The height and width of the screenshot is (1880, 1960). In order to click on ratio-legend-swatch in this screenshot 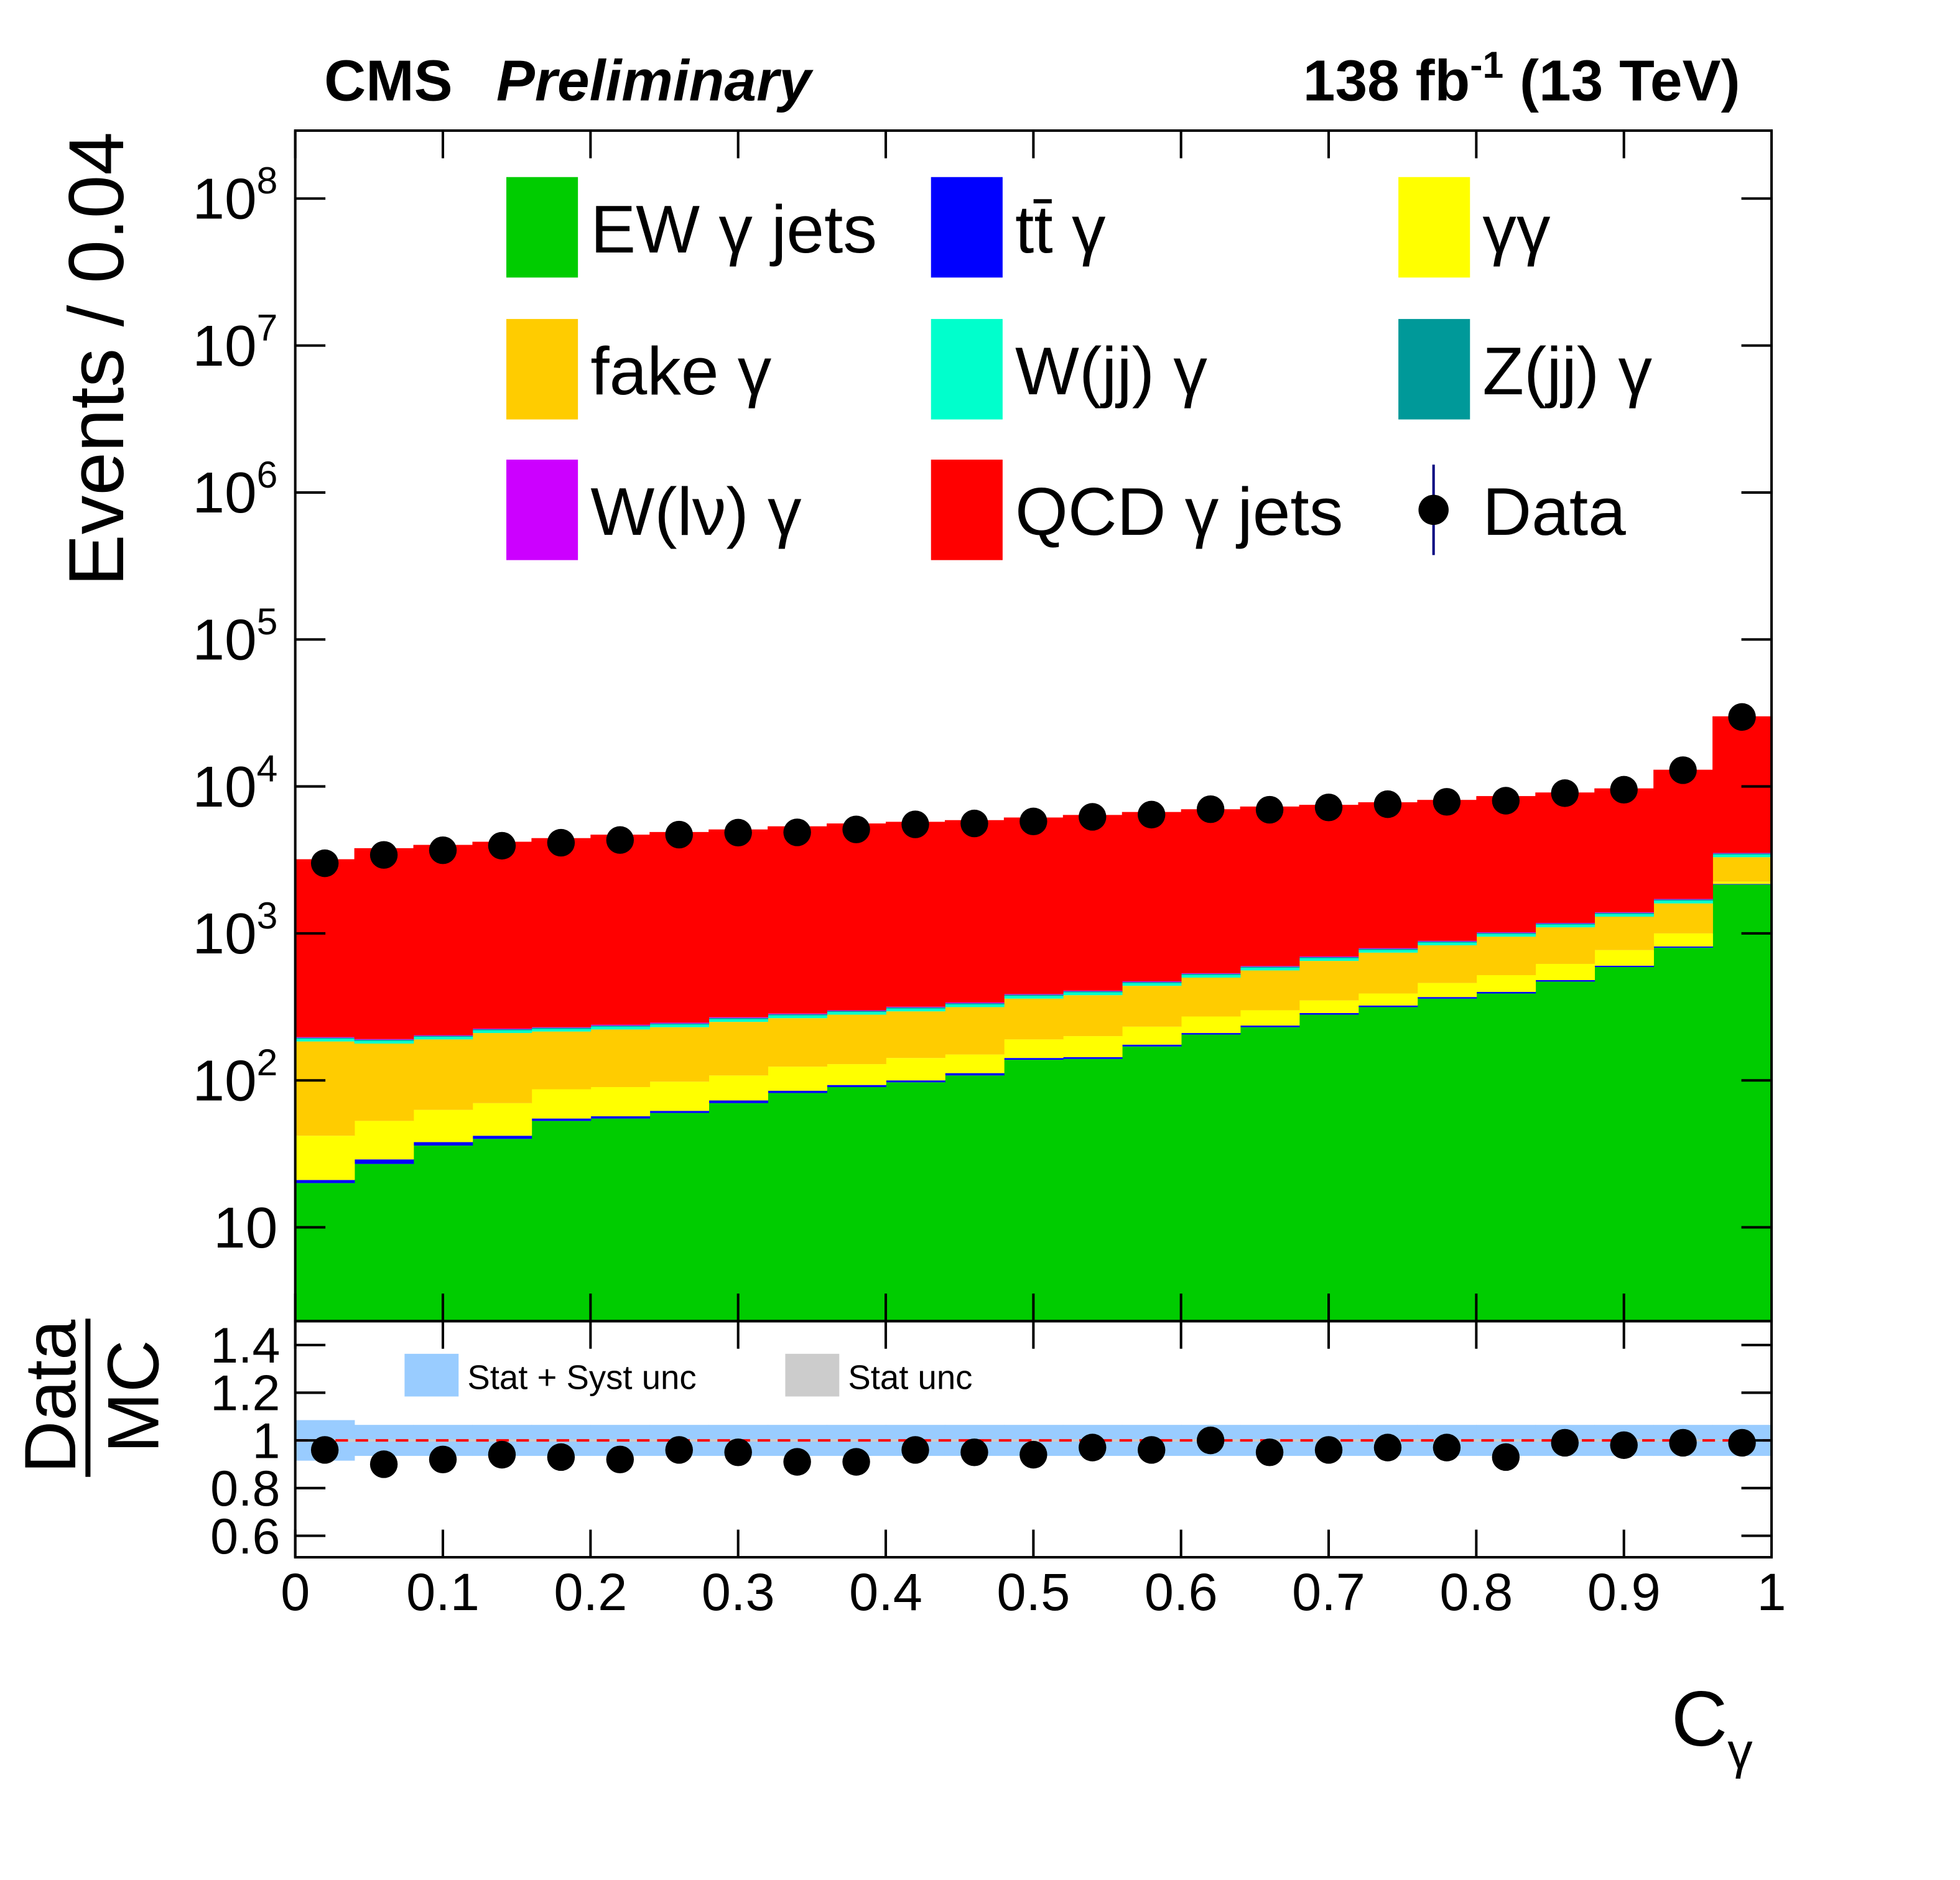, I will do `click(431, 1375)`.